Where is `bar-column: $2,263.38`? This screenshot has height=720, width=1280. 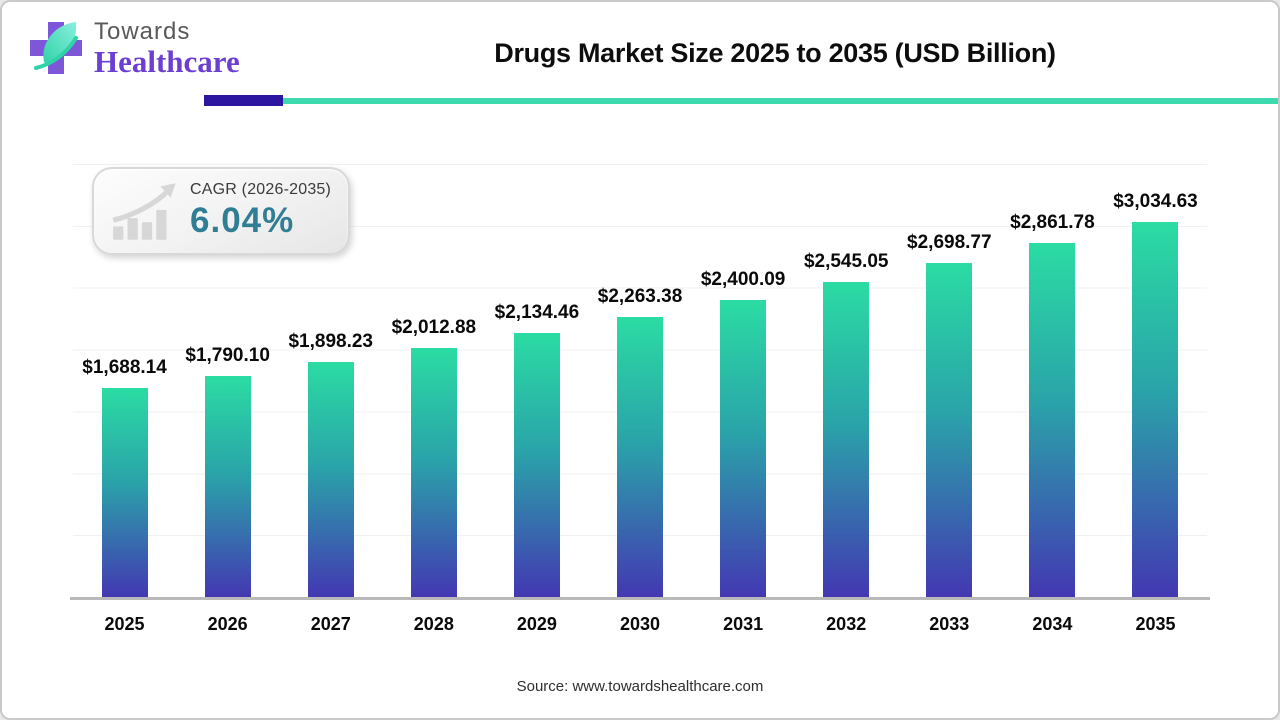
bar-column: $2,263.38 is located at coordinates (639, 380).